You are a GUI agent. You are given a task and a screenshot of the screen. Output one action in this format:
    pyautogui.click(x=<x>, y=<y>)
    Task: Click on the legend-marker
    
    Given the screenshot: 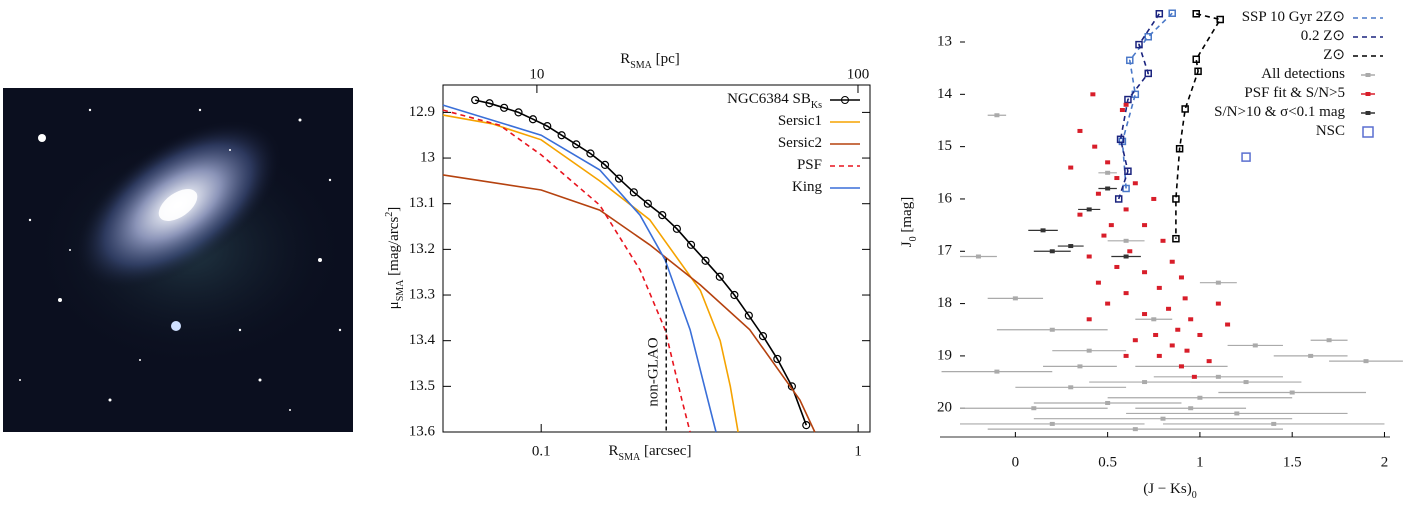 What is the action you would take?
    pyautogui.click(x=845, y=100)
    